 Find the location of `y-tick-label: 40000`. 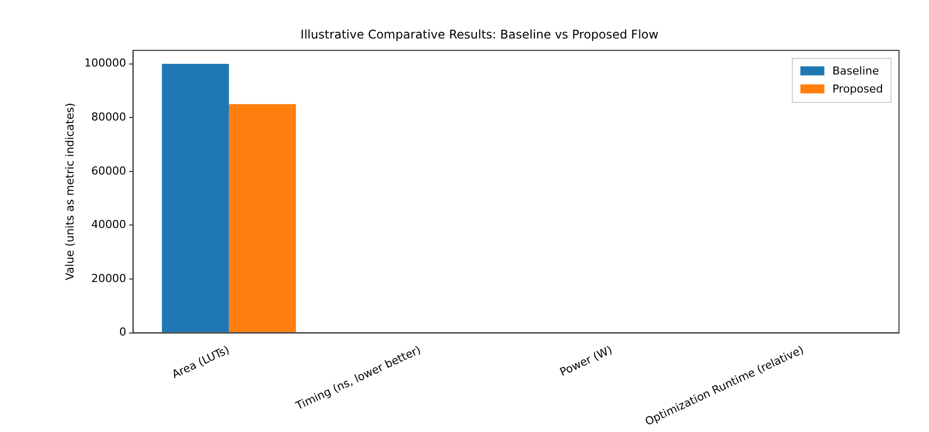

y-tick-label: 40000 is located at coordinates (108, 225).